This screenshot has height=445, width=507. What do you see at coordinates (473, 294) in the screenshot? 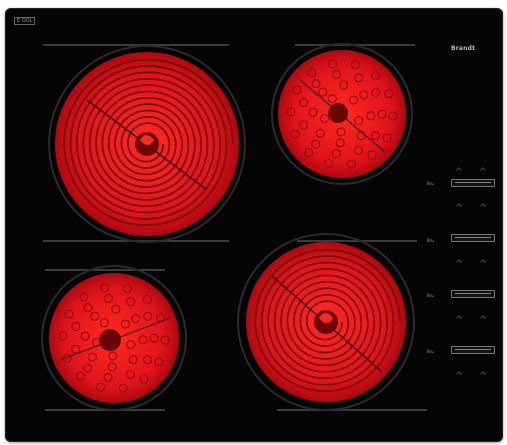
I see `slider-front-left` at bounding box center [473, 294].